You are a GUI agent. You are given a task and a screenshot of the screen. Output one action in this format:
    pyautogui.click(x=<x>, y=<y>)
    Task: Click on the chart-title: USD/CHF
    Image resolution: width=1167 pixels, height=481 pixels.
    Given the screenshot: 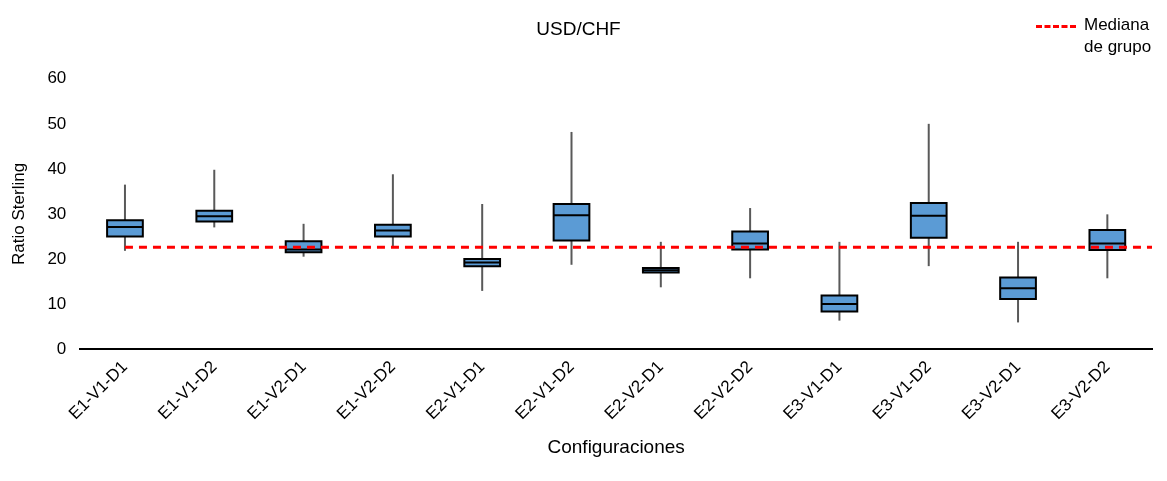 What is the action you would take?
    pyautogui.click(x=578, y=28)
    